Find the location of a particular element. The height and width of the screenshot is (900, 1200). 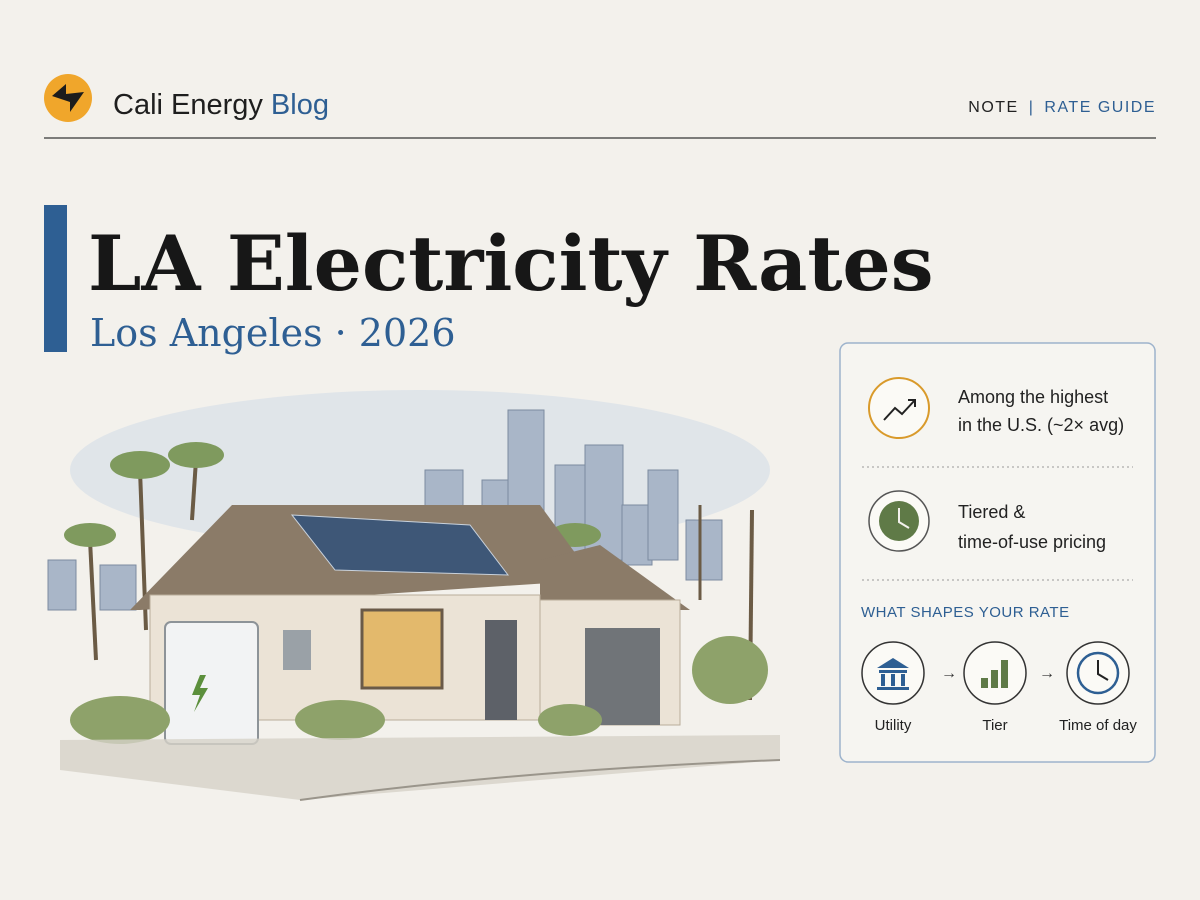

trend-arrow is located at coordinates (899, 410).